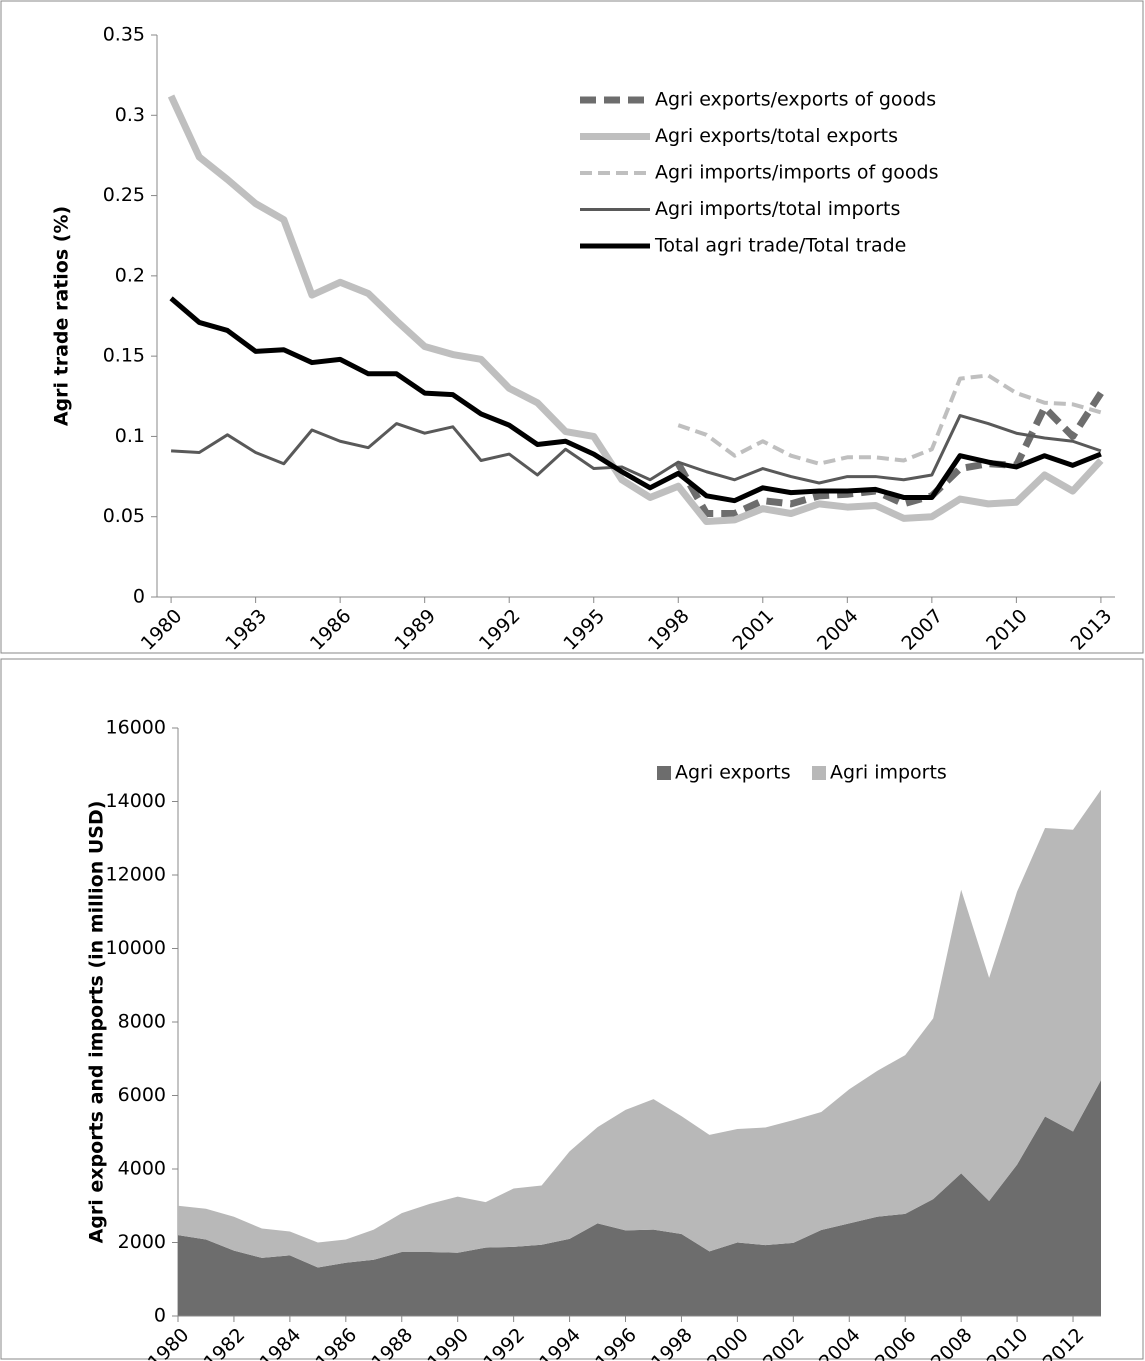  What do you see at coordinates (888, 773) in the screenshot?
I see `legend-label: Agri imports` at bounding box center [888, 773].